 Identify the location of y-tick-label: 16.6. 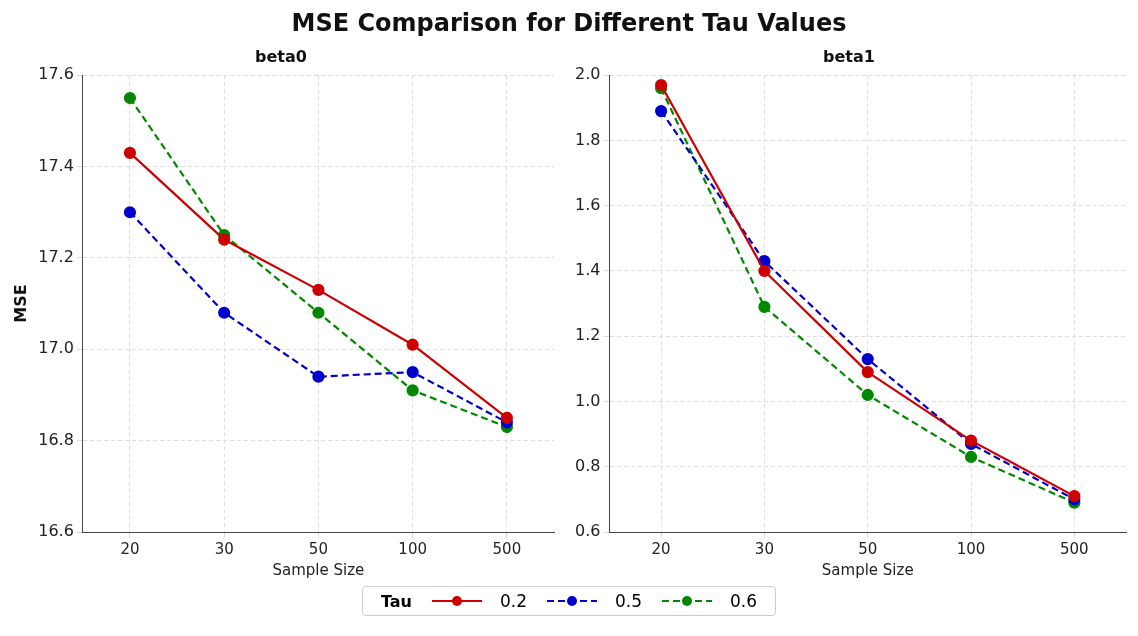
(56, 531).